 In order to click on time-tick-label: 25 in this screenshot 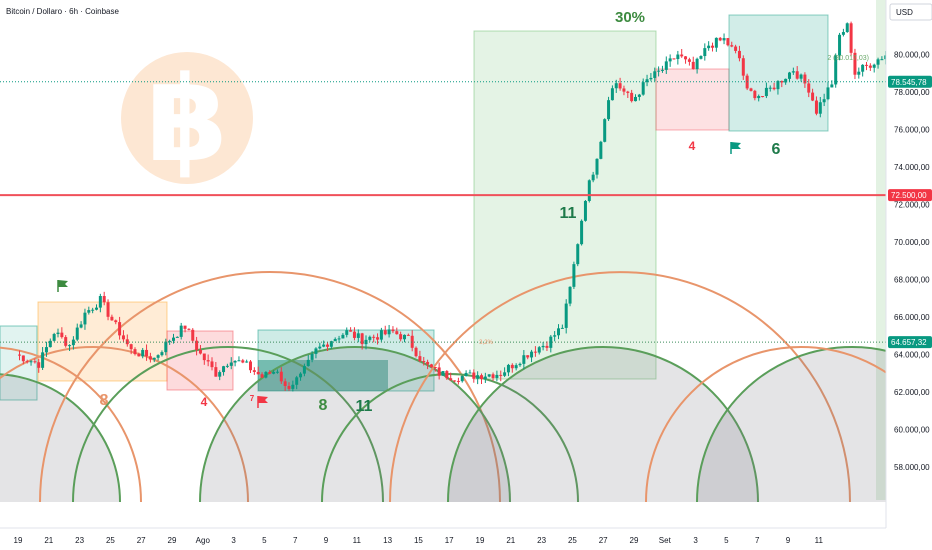, I will do `click(110, 540)`.